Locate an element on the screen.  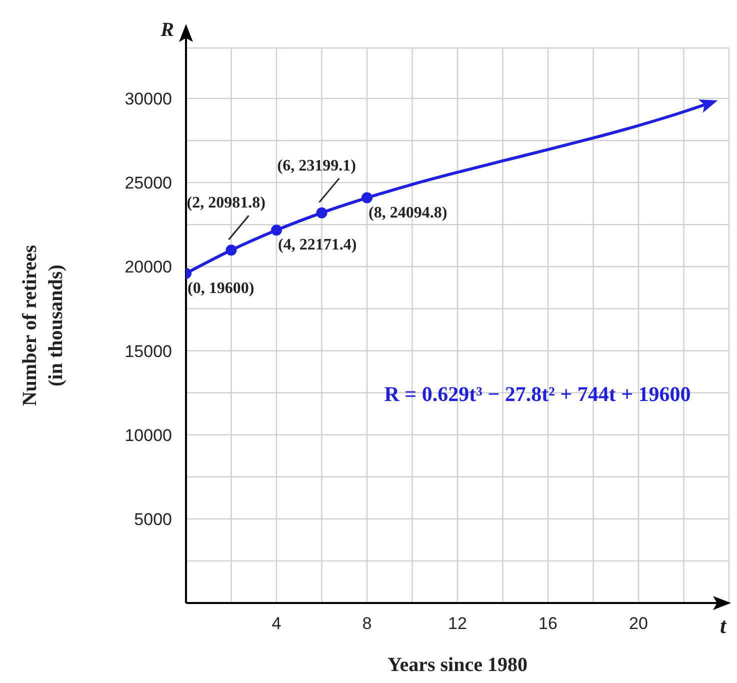
x-tick-label: 8 is located at coordinates (367, 624).